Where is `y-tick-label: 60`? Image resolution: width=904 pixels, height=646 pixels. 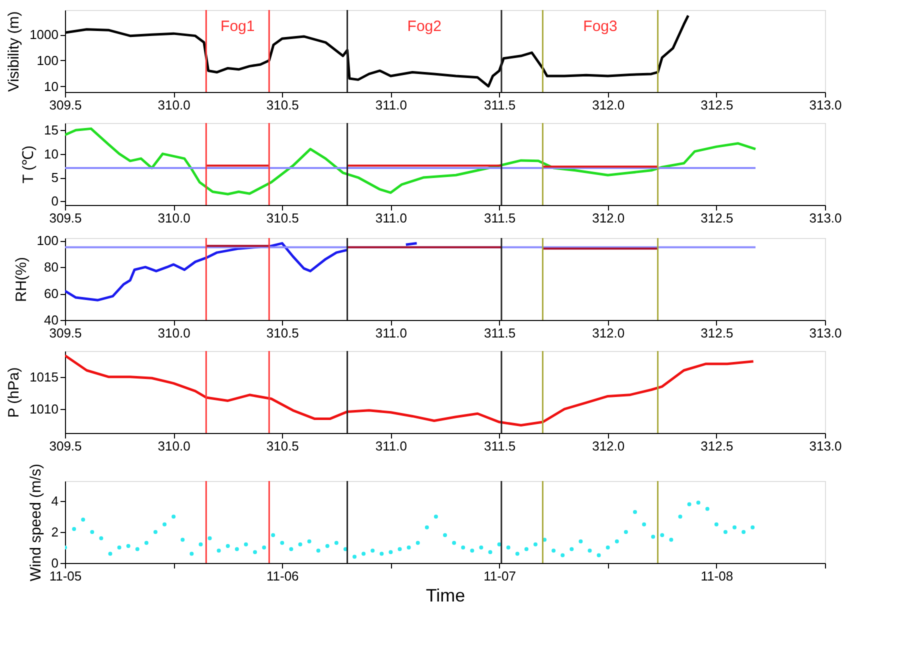 y-tick-label: 60 is located at coordinates (51, 294).